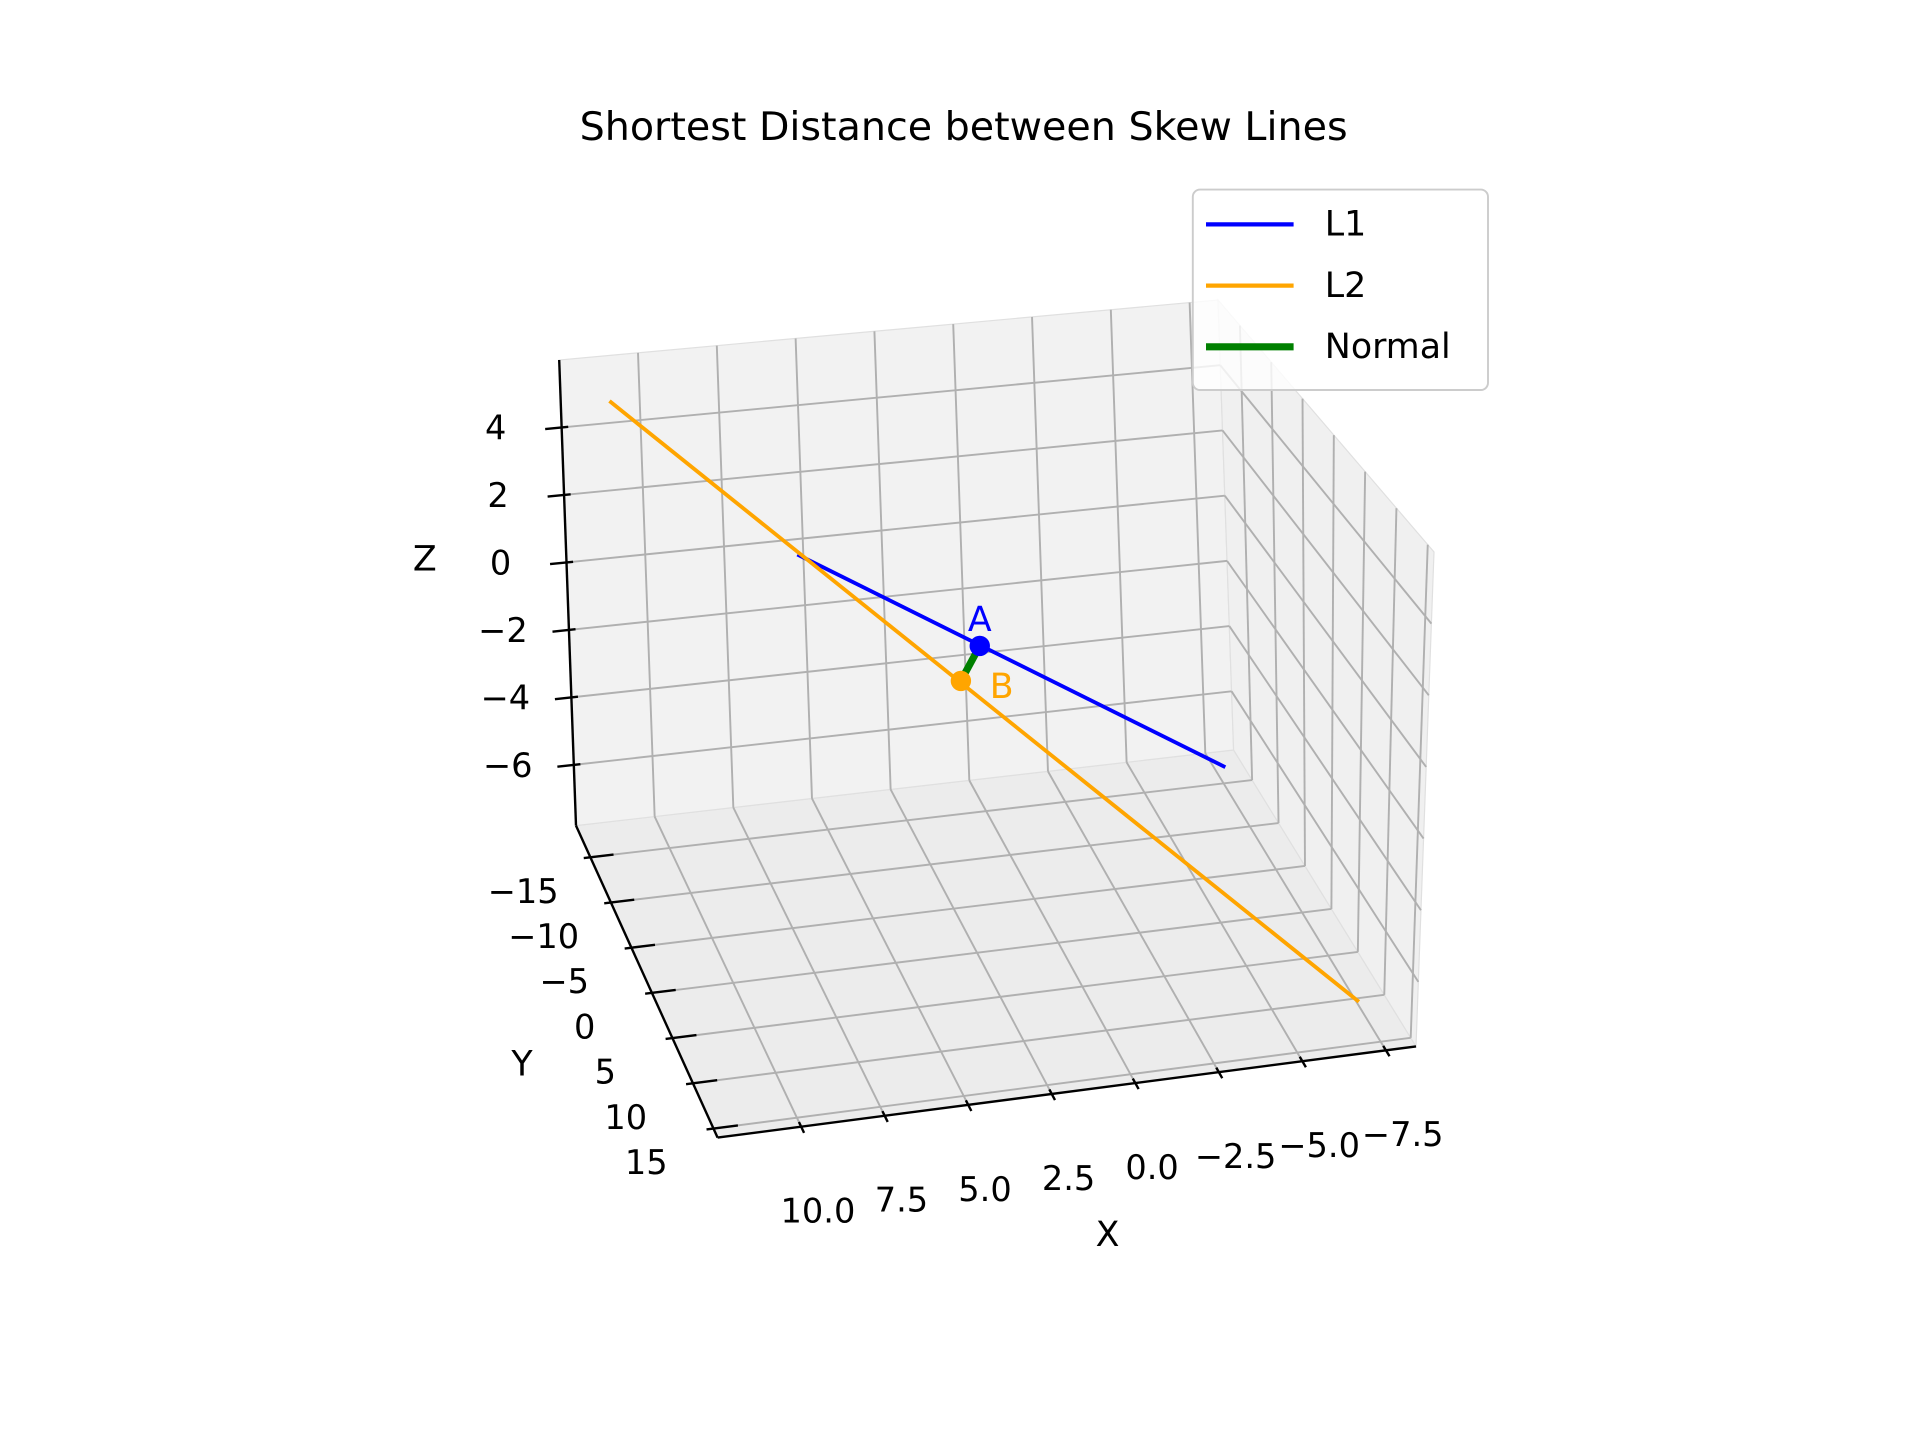  Describe the element at coordinates (584, 1026) in the screenshot. I see `y-tick-label: 0` at that location.